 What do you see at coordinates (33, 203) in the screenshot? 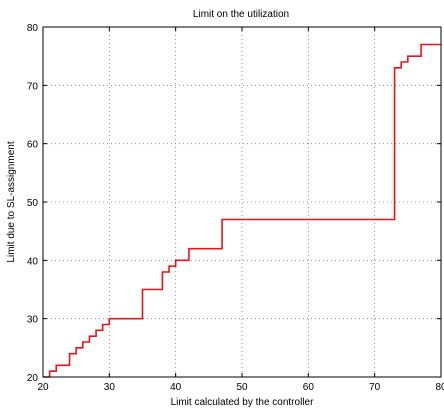
I see `y-tick-label: 50` at bounding box center [33, 203].